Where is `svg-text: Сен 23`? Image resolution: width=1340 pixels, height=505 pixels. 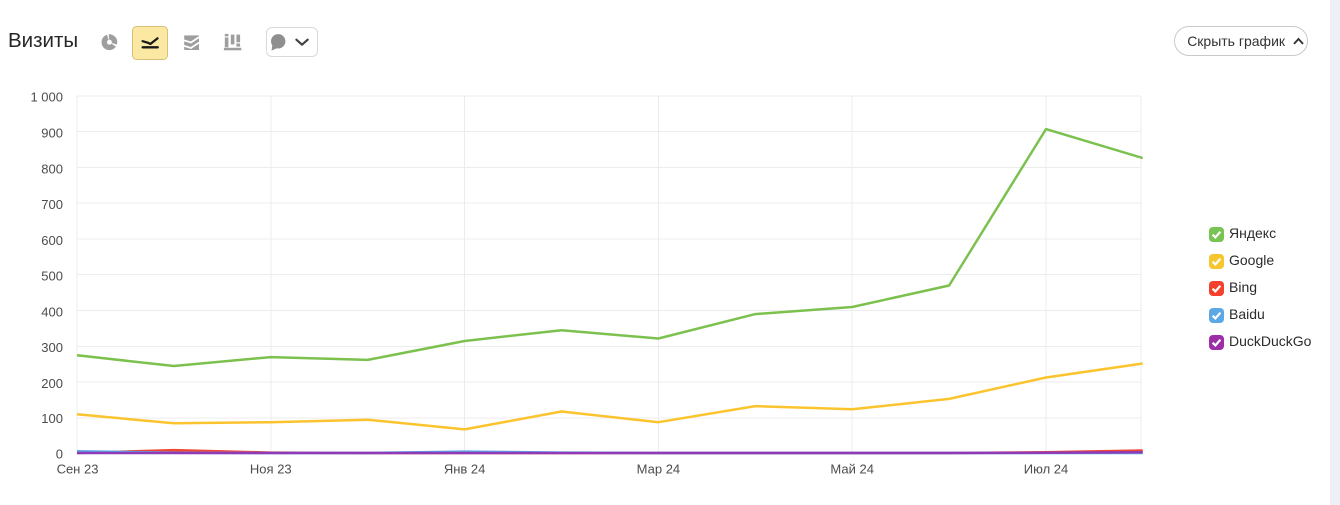
svg-text: Сен 23 is located at coordinates (78, 469).